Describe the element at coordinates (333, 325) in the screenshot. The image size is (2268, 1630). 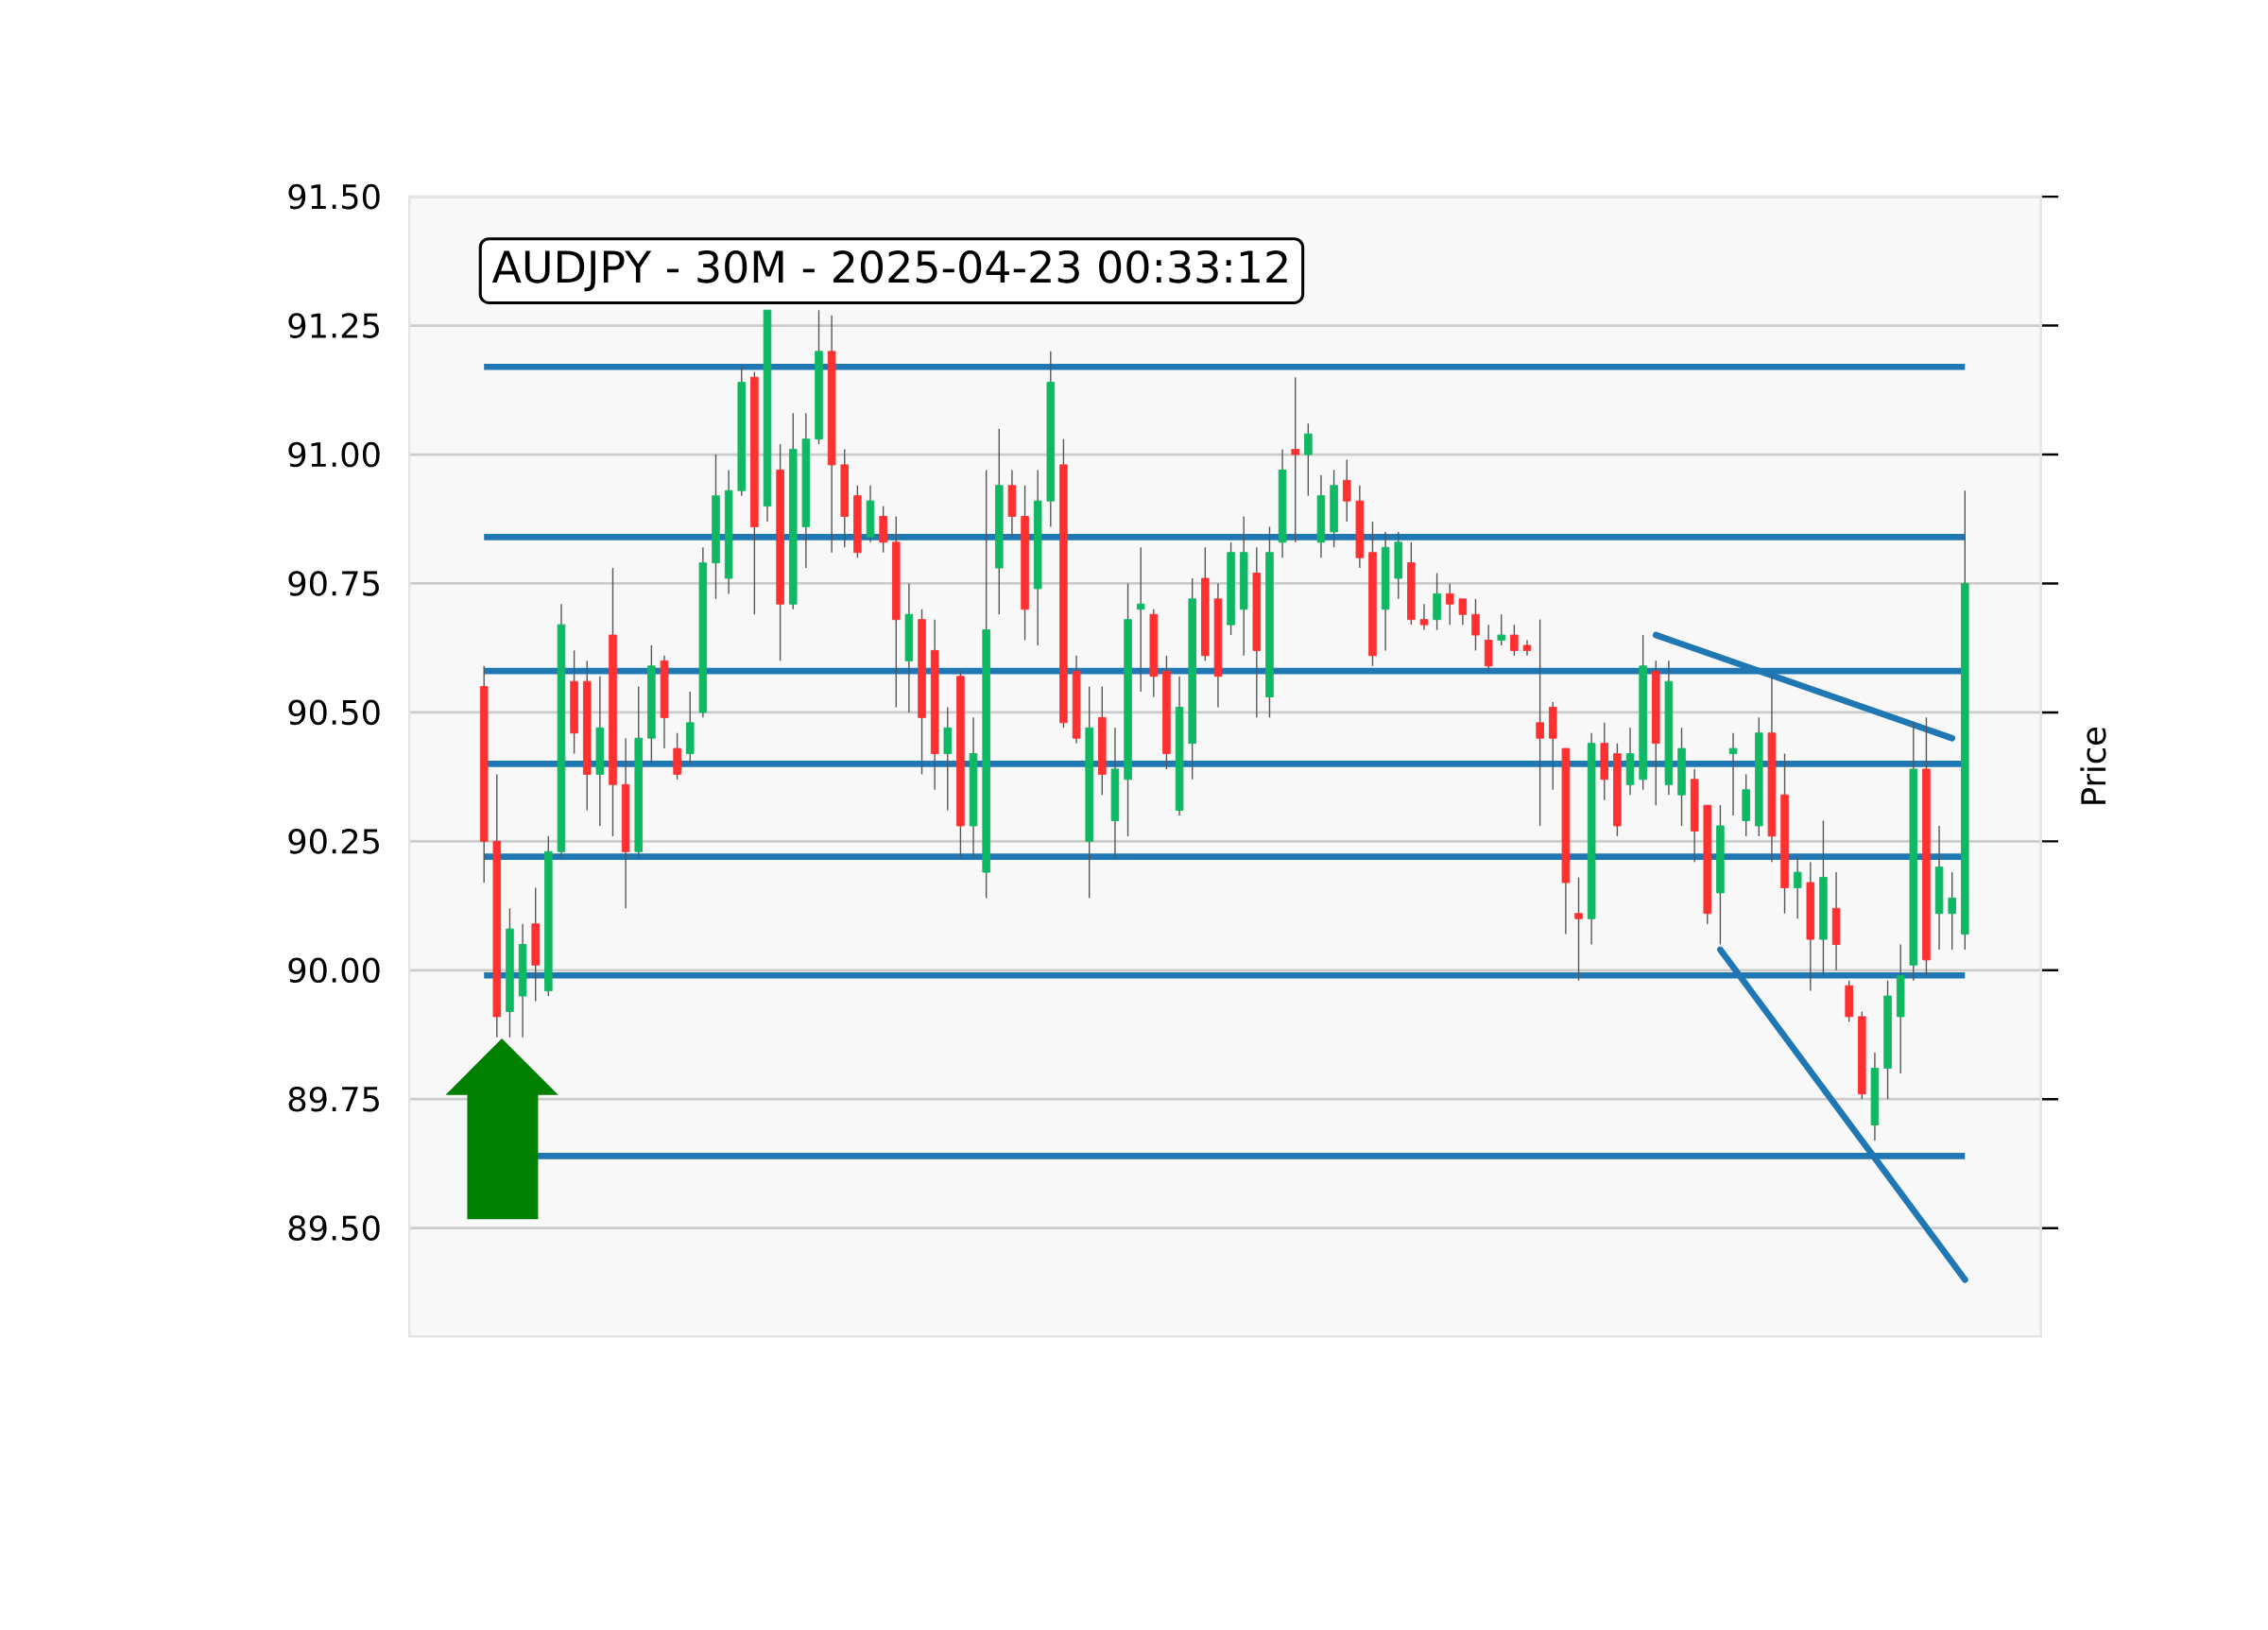
I see `y-tick-label: 91.25` at that location.